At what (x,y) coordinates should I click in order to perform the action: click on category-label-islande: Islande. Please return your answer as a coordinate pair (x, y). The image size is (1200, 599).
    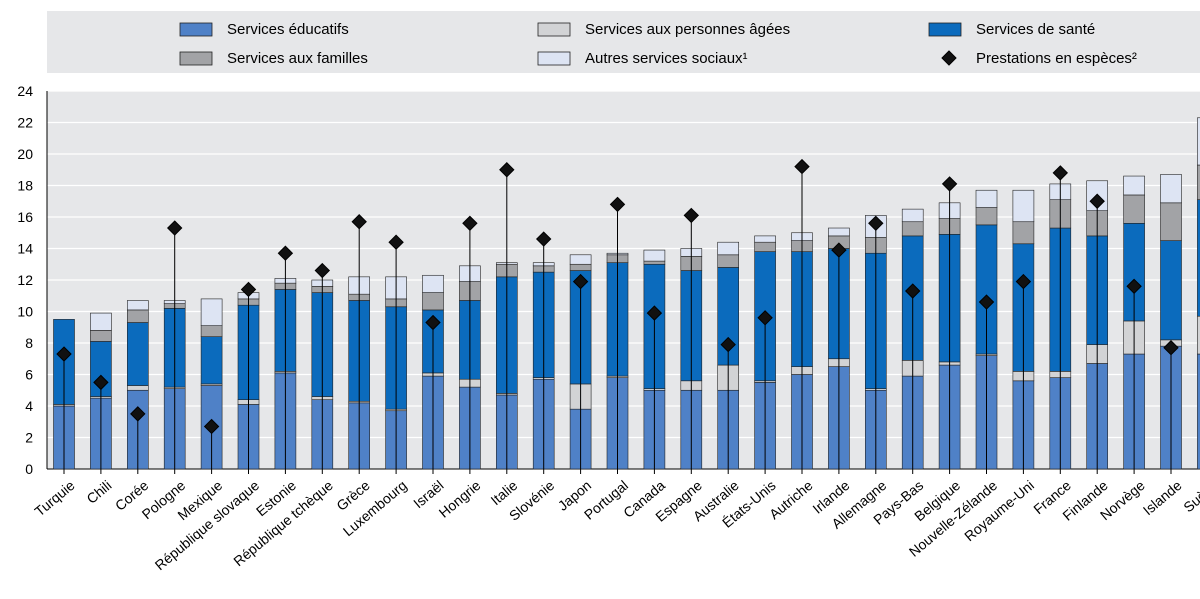
    Looking at the image, I should click on (1162, 497).